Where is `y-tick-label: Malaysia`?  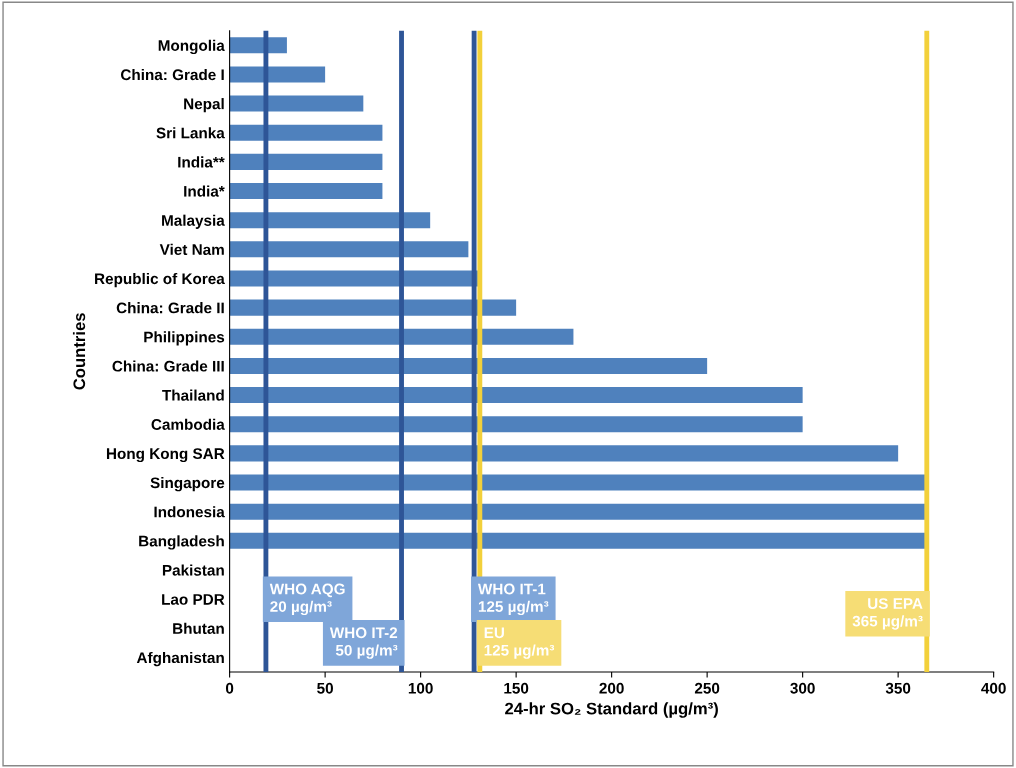 y-tick-label: Malaysia is located at coordinates (193, 221).